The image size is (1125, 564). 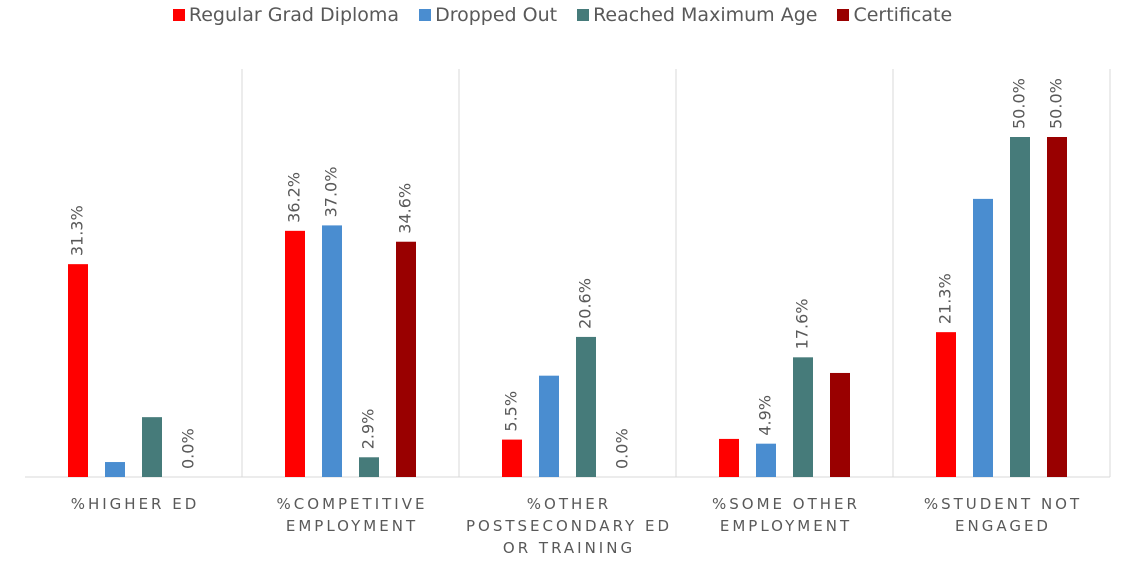 I want to click on legend-label: Dropped Out, so click(x=496, y=15).